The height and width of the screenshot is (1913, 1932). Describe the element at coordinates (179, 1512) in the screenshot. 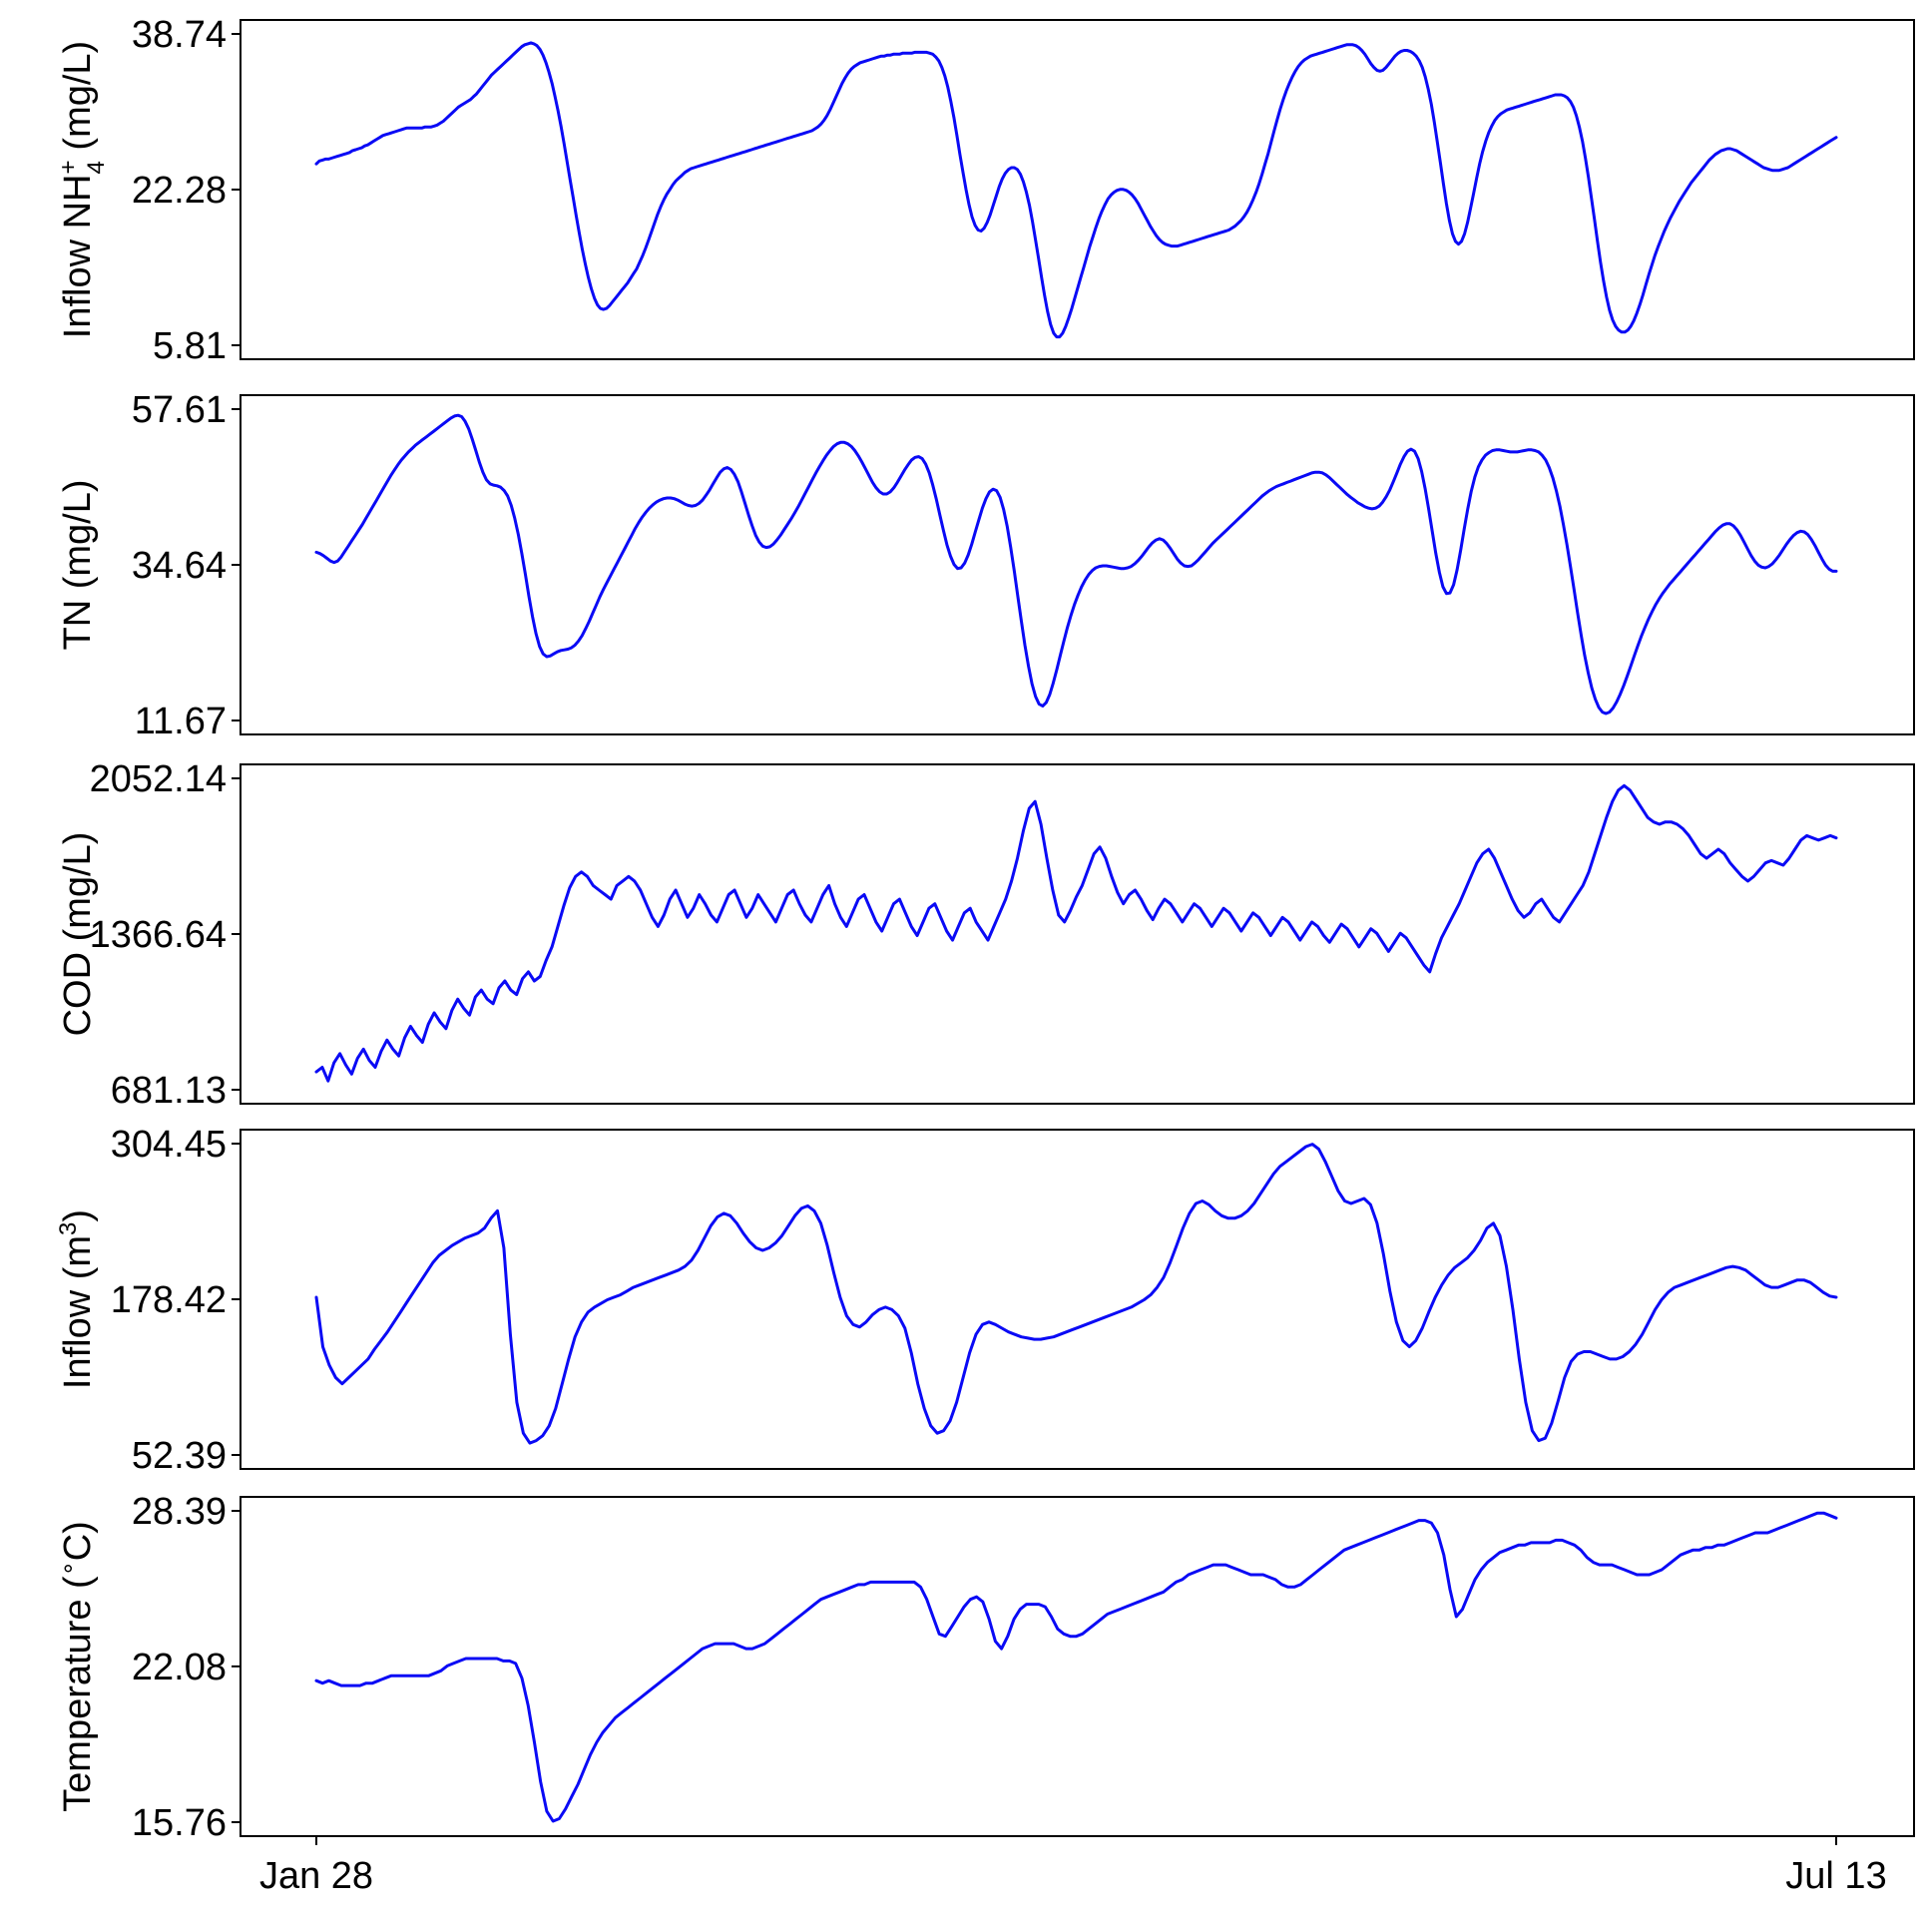

I see `y-tick-label: 28.39` at that location.